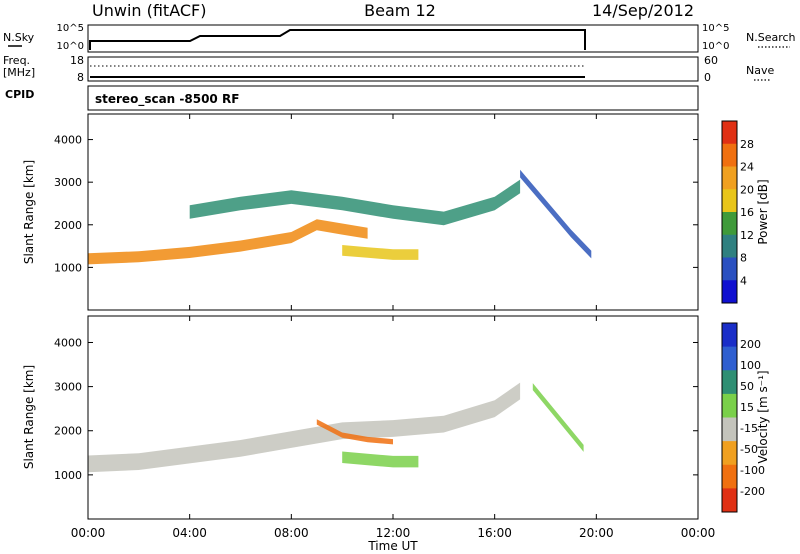 This screenshot has width=800, height=554. I want to click on colorbar-tick-label: 8, so click(743, 258).